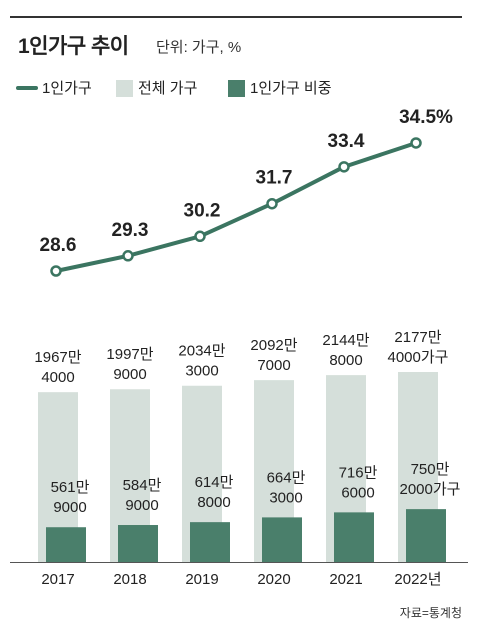 Image resolution: width=480 pixels, height=640 pixels. What do you see at coordinates (202, 210) in the screenshot?
I see `share-value-label: 30.2` at bounding box center [202, 210].